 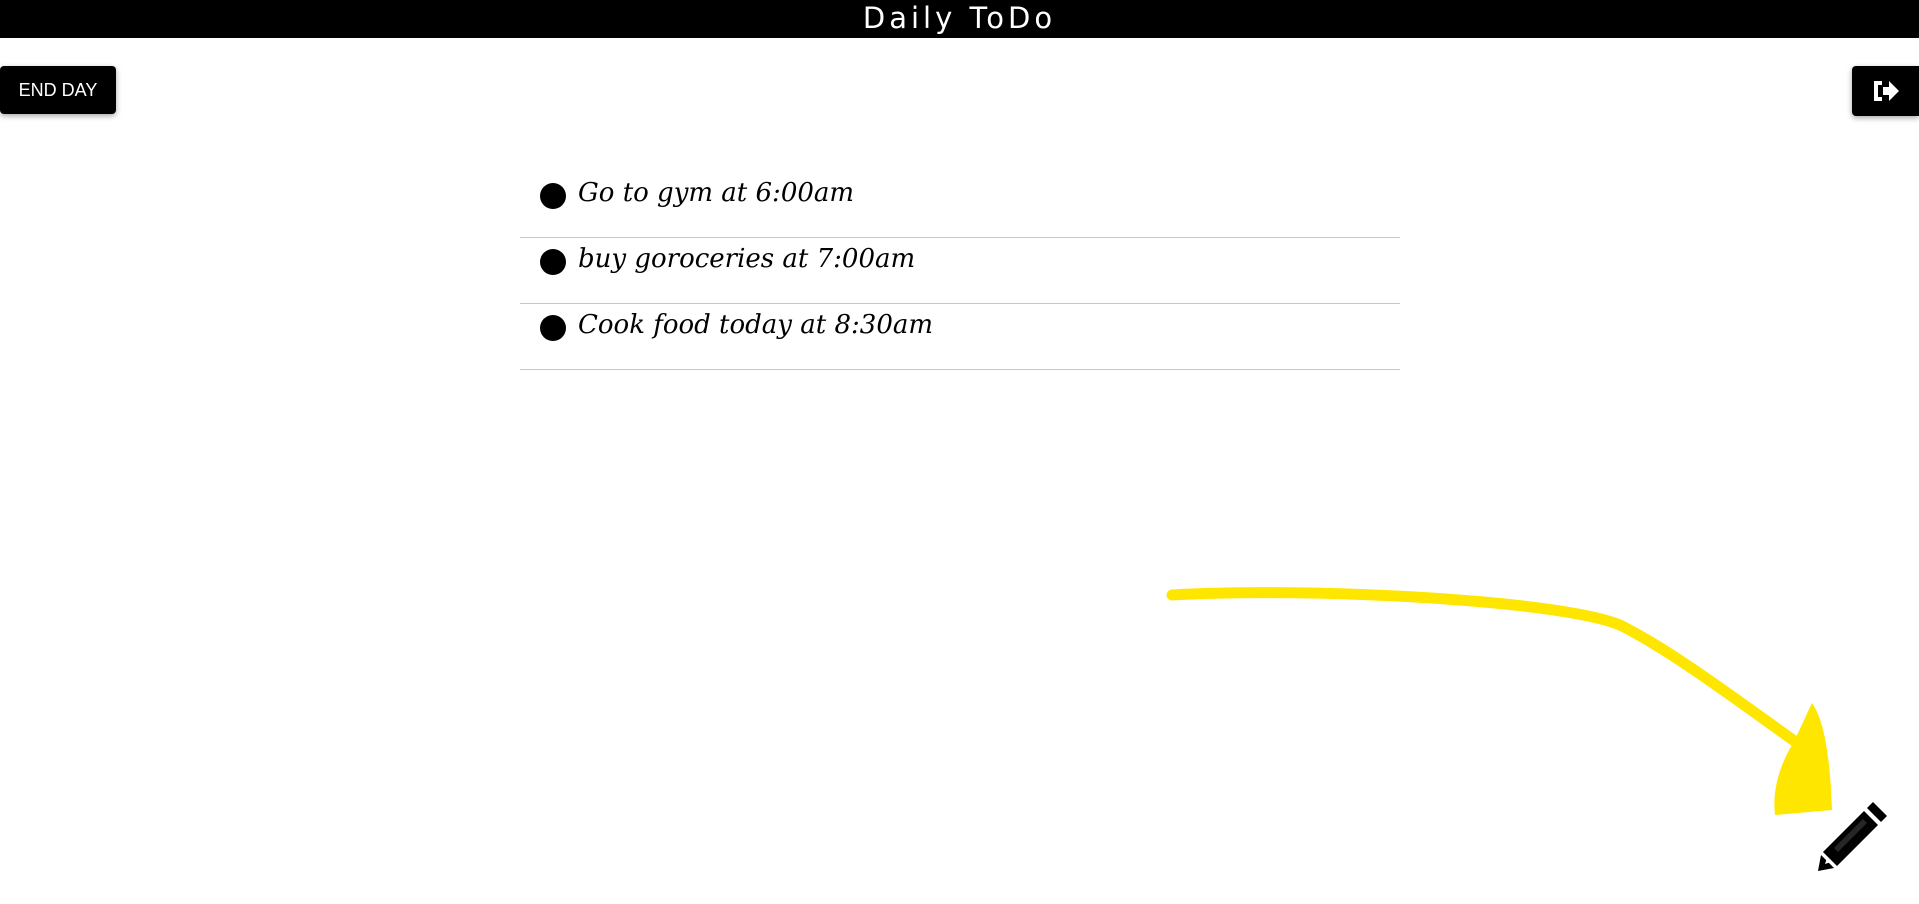 I want to click on todo-item: buy goroceries at 7:00am, so click(x=960, y=271).